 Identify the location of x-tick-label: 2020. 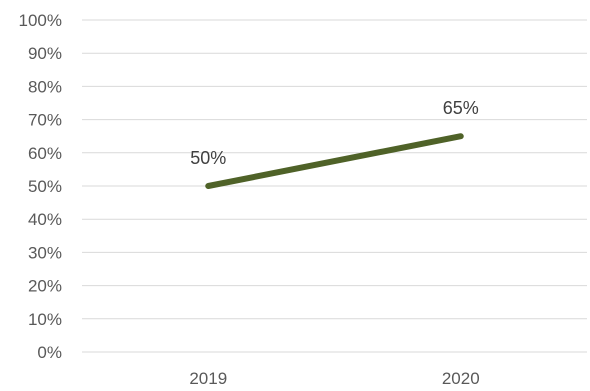
(461, 378).